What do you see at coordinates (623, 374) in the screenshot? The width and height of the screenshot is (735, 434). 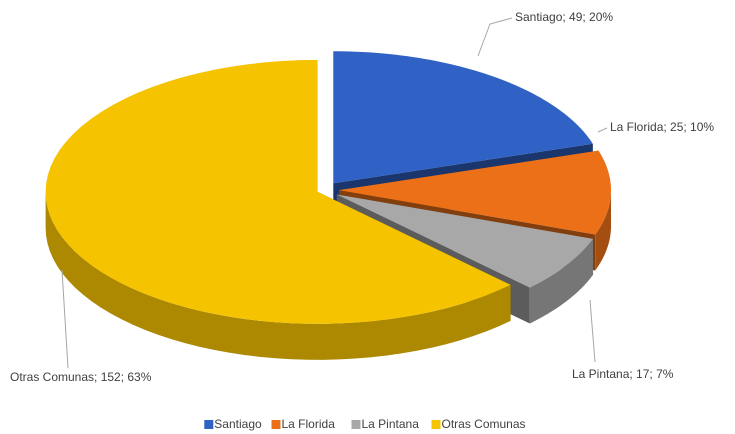 I see `data-label: La Pintana; 17; 7%` at bounding box center [623, 374].